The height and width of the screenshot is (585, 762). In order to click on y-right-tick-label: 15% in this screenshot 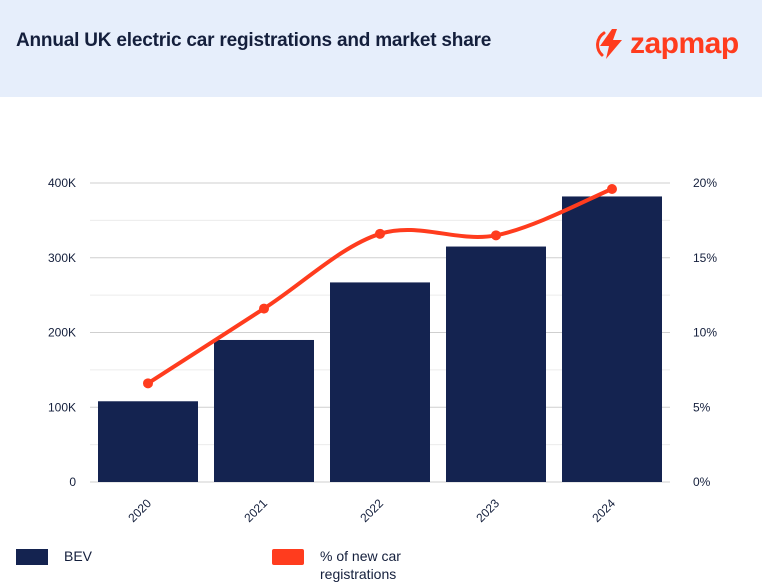, I will do `click(705, 258)`.